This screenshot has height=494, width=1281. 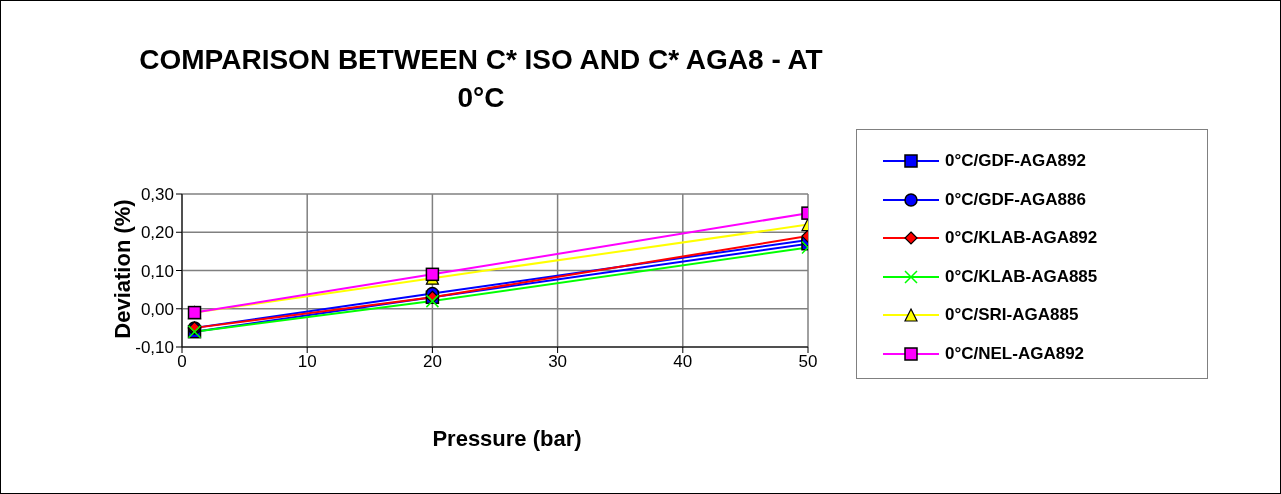 What do you see at coordinates (1021, 276) in the screenshot?
I see `legend-label: 0°C/KLAB-AGA885` at bounding box center [1021, 276].